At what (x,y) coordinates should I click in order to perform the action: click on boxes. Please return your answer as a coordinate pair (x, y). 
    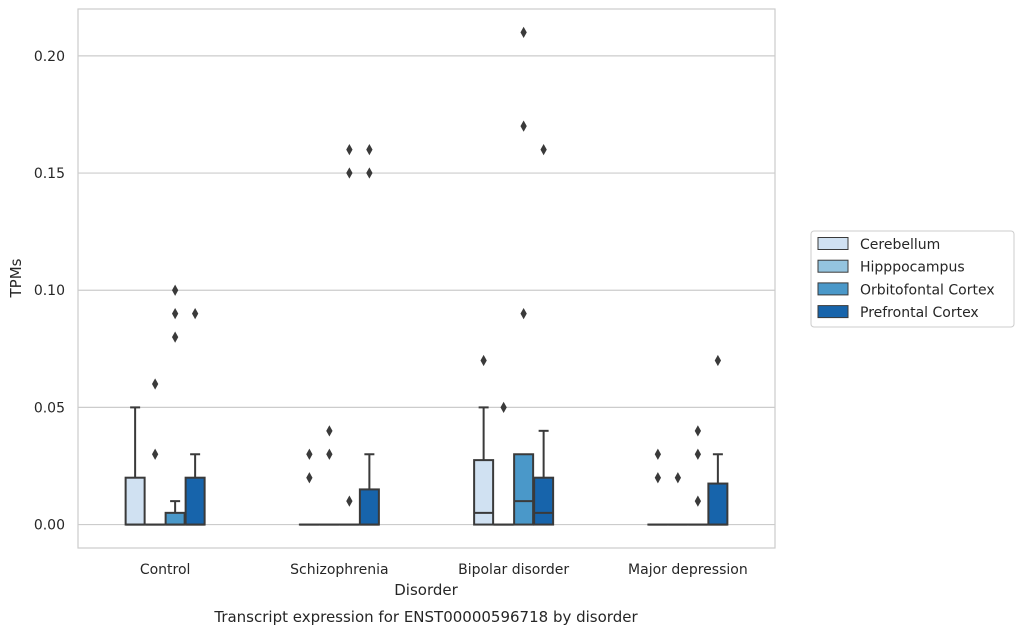
    Looking at the image, I should click on (426, 466).